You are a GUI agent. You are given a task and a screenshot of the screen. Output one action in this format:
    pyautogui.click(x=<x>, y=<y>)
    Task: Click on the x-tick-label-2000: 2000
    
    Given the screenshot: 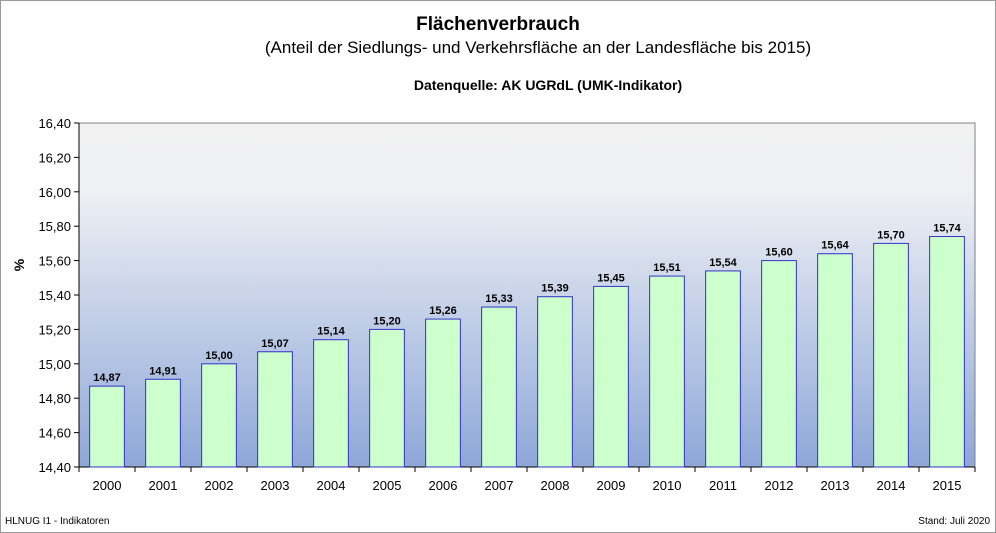 What is the action you would take?
    pyautogui.click(x=107, y=485)
    